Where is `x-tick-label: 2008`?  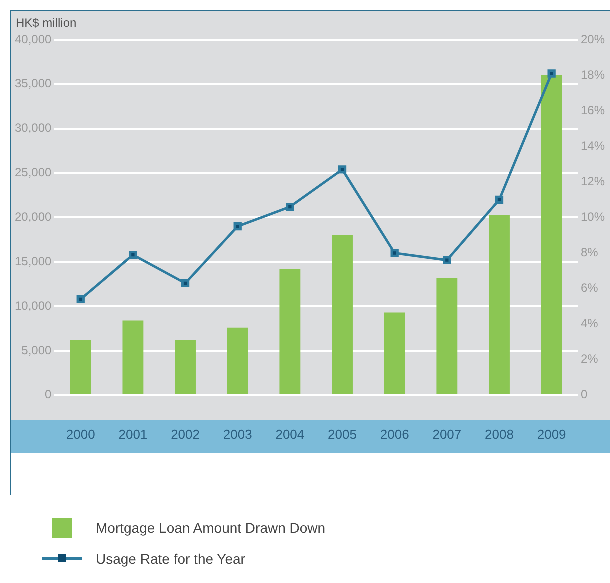 x-tick-label: 2008 is located at coordinates (499, 434).